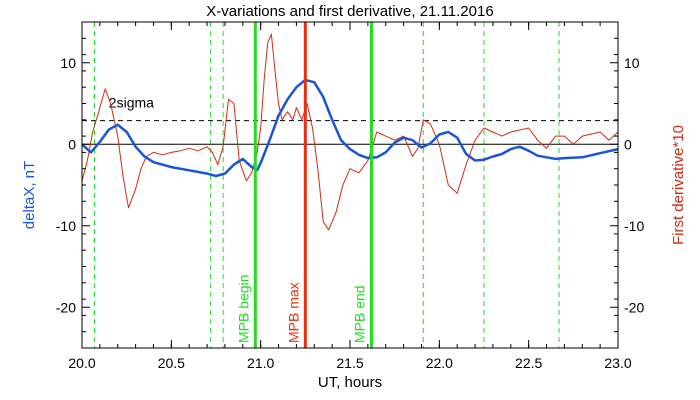 This screenshot has height=400, width=700. What do you see at coordinates (260, 363) in the screenshot?
I see `x-tick-label: 21.0` at bounding box center [260, 363].